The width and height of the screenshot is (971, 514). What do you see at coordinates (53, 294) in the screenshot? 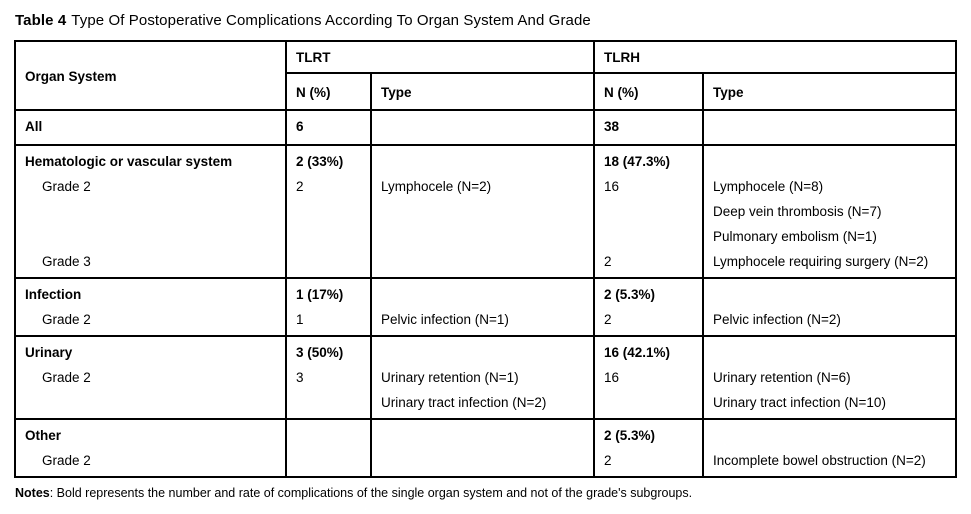
I see `cell-line: Infection` at bounding box center [53, 294].